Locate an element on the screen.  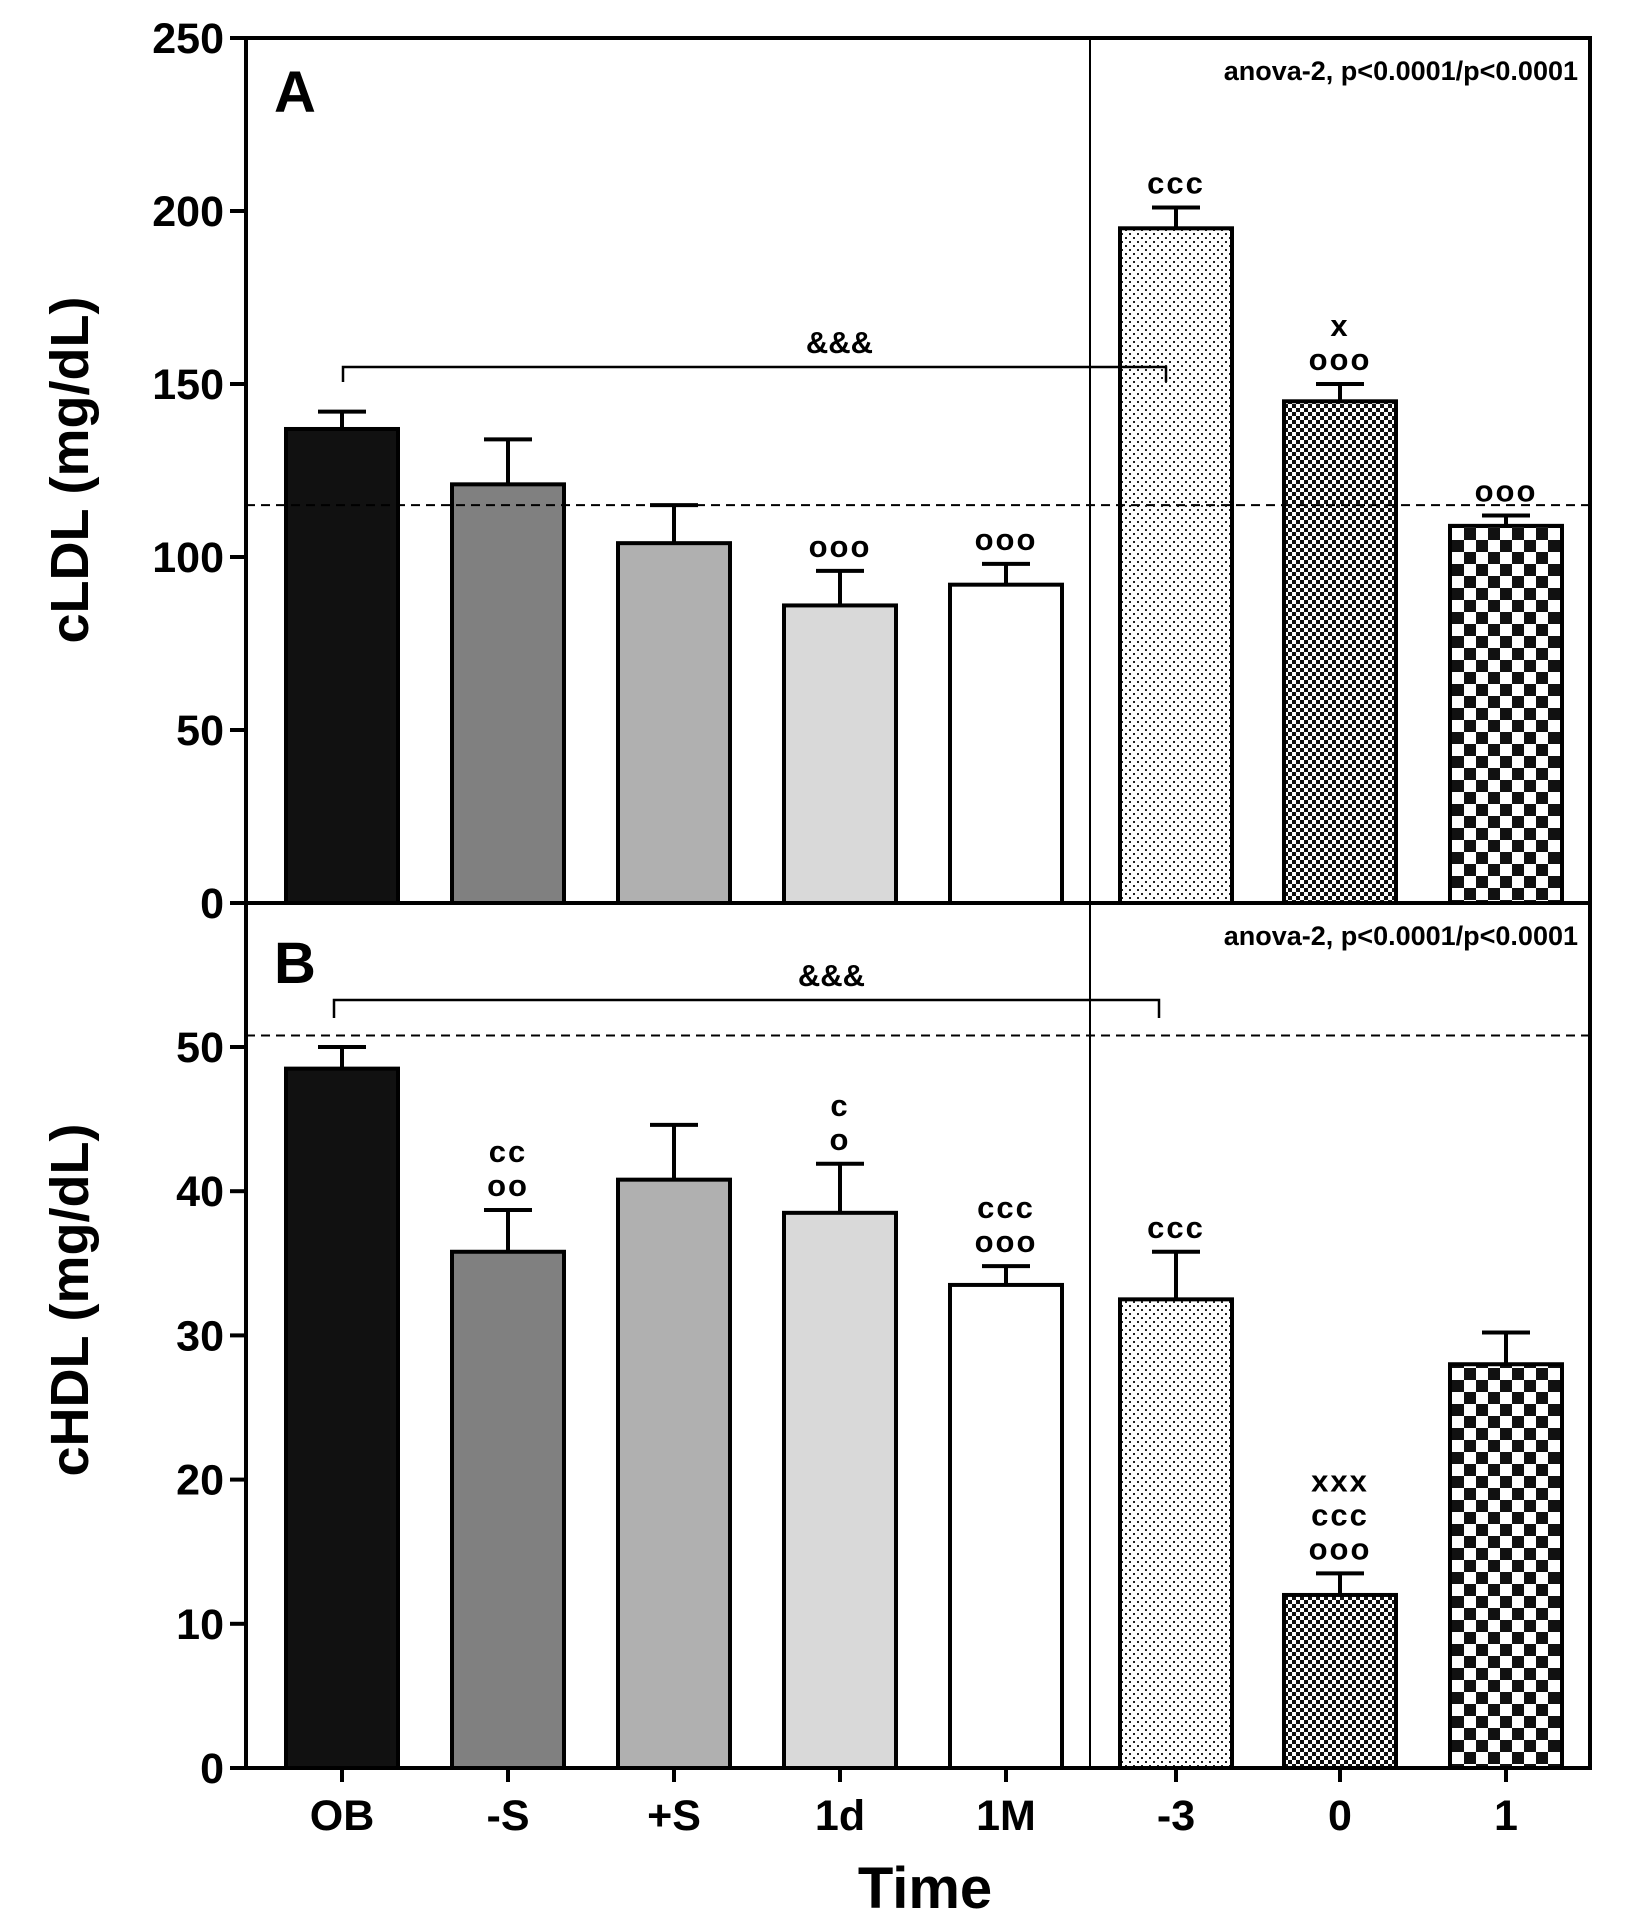
x-tick-label: 0 is located at coordinates (1340, 1816).